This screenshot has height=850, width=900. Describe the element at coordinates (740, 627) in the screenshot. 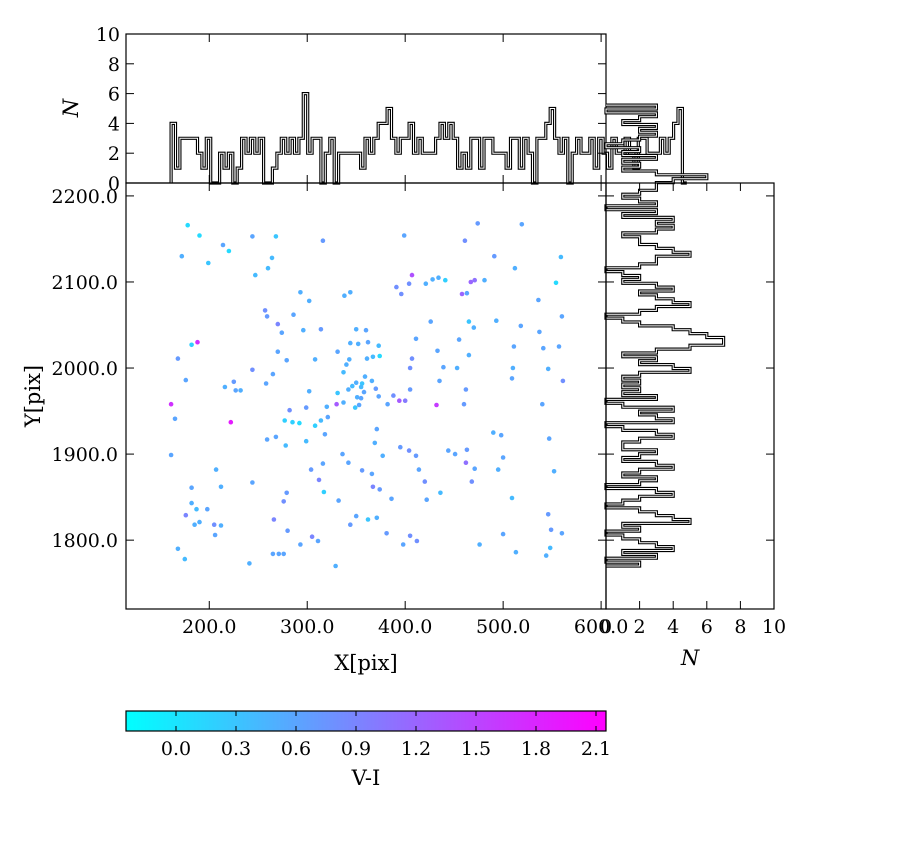

I see `right-x-tick-label: 8` at that location.